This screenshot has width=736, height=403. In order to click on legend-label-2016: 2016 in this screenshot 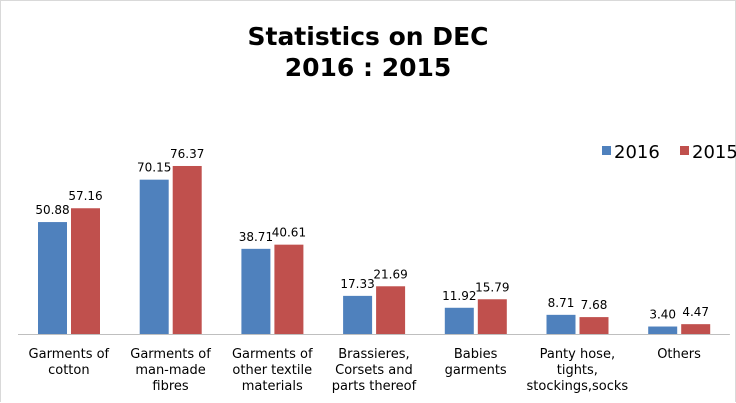, I will do `click(637, 152)`.